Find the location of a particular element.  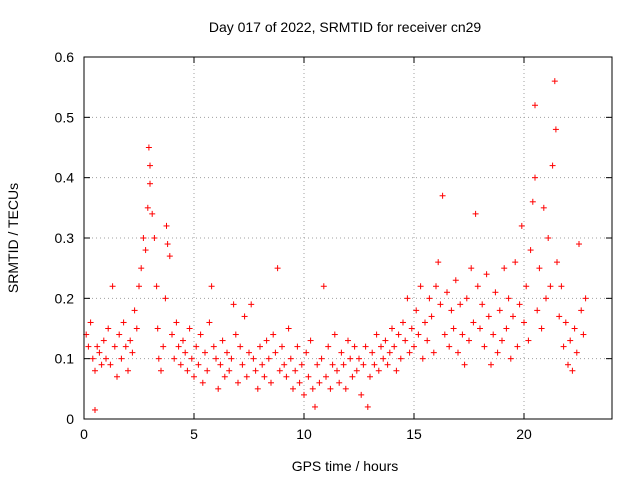

y-tick-label: 0.5 is located at coordinates (65, 117).